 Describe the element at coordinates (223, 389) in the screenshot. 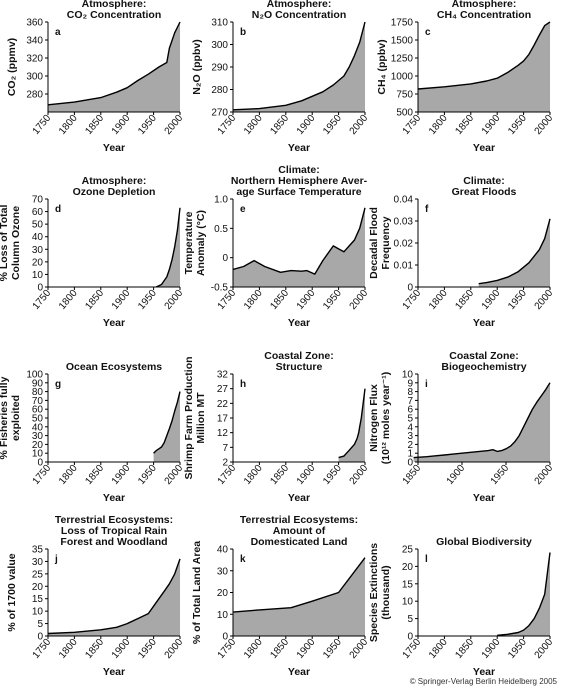

I see `y-tick-label: 27` at that location.